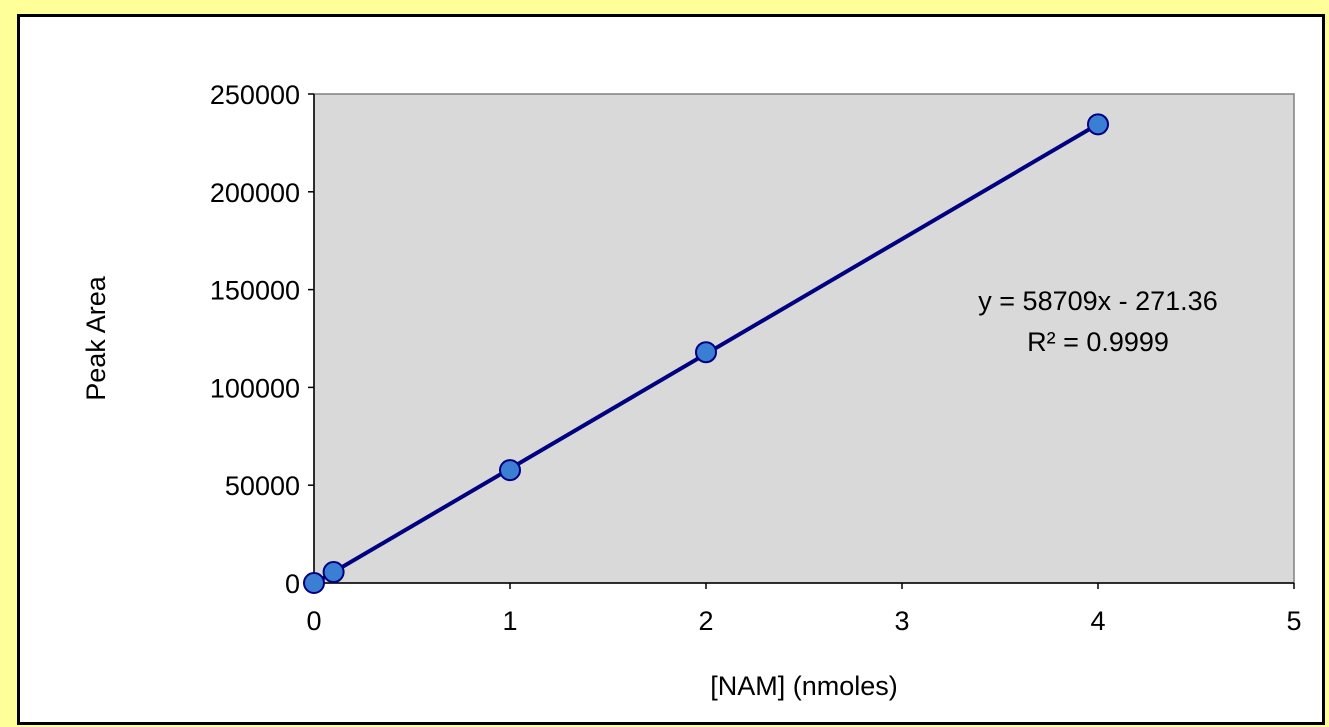  What do you see at coordinates (1097, 621) in the screenshot?
I see `x-tick-label: 4` at bounding box center [1097, 621].